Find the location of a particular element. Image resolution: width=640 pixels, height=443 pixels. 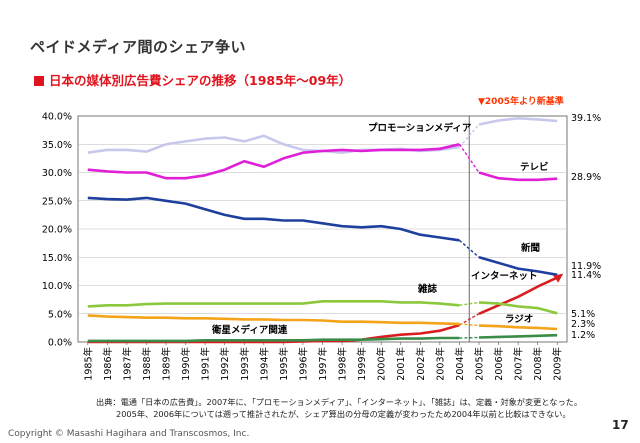

page-number: 17 is located at coordinates (620, 425).